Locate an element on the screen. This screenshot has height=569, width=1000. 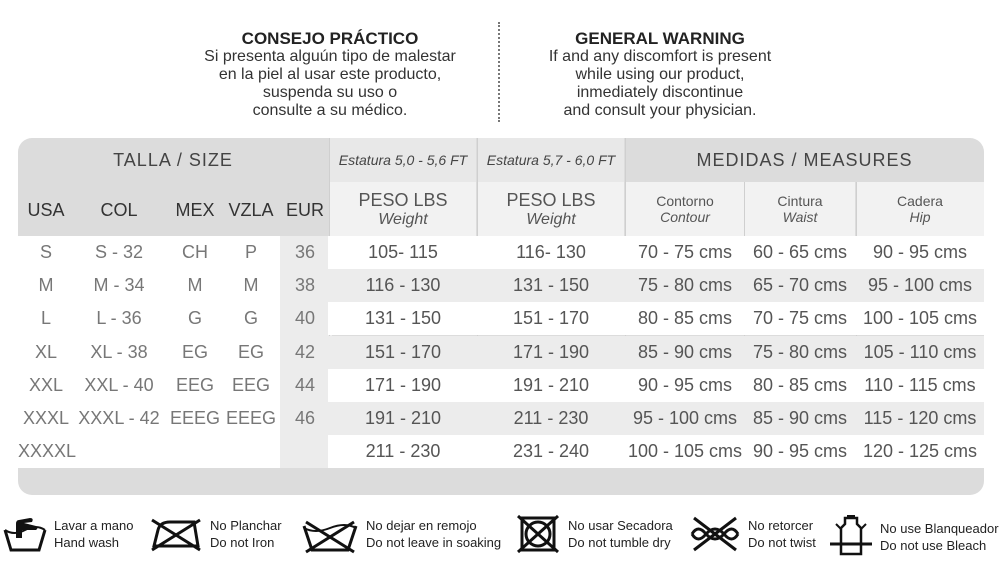
care-no-iron: No Planchar Do not Iron is located at coordinates (215, 534).